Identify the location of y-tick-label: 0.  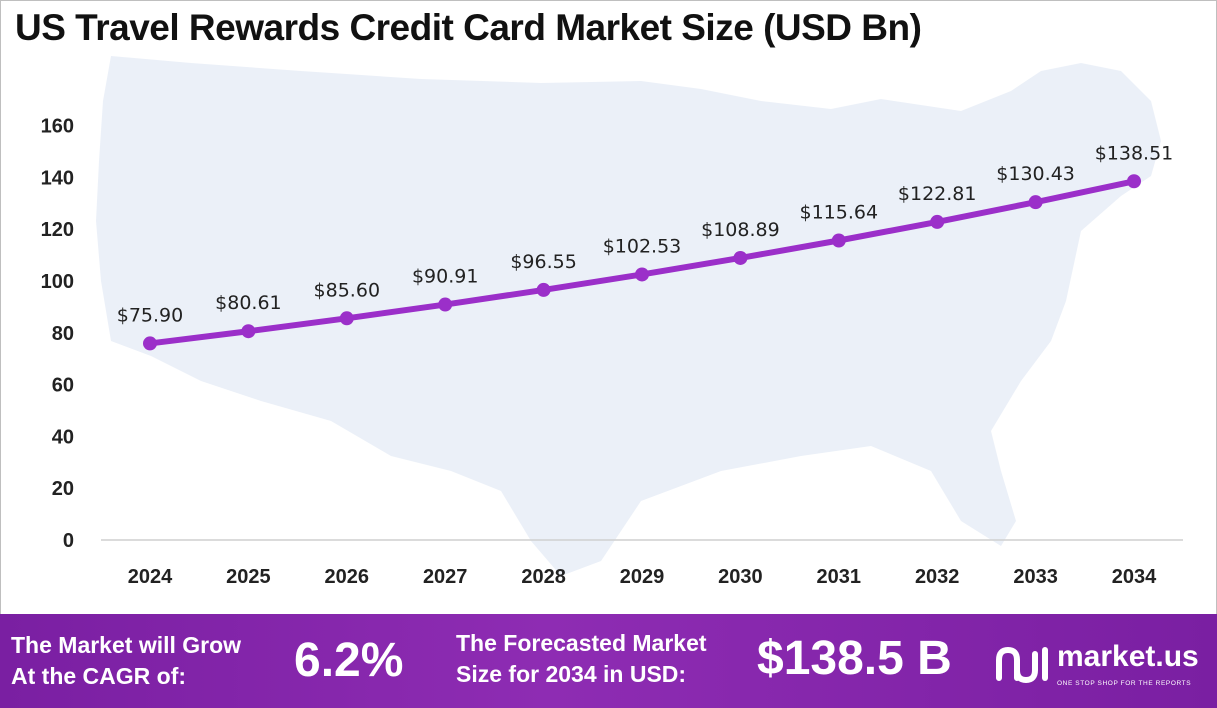
(68, 541).